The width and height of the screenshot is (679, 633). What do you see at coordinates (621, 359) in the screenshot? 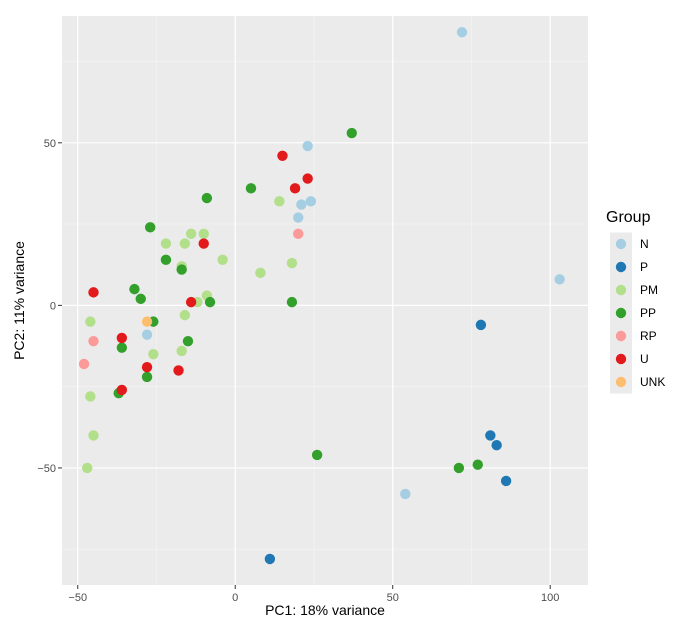
I see `legend-key-u` at bounding box center [621, 359].